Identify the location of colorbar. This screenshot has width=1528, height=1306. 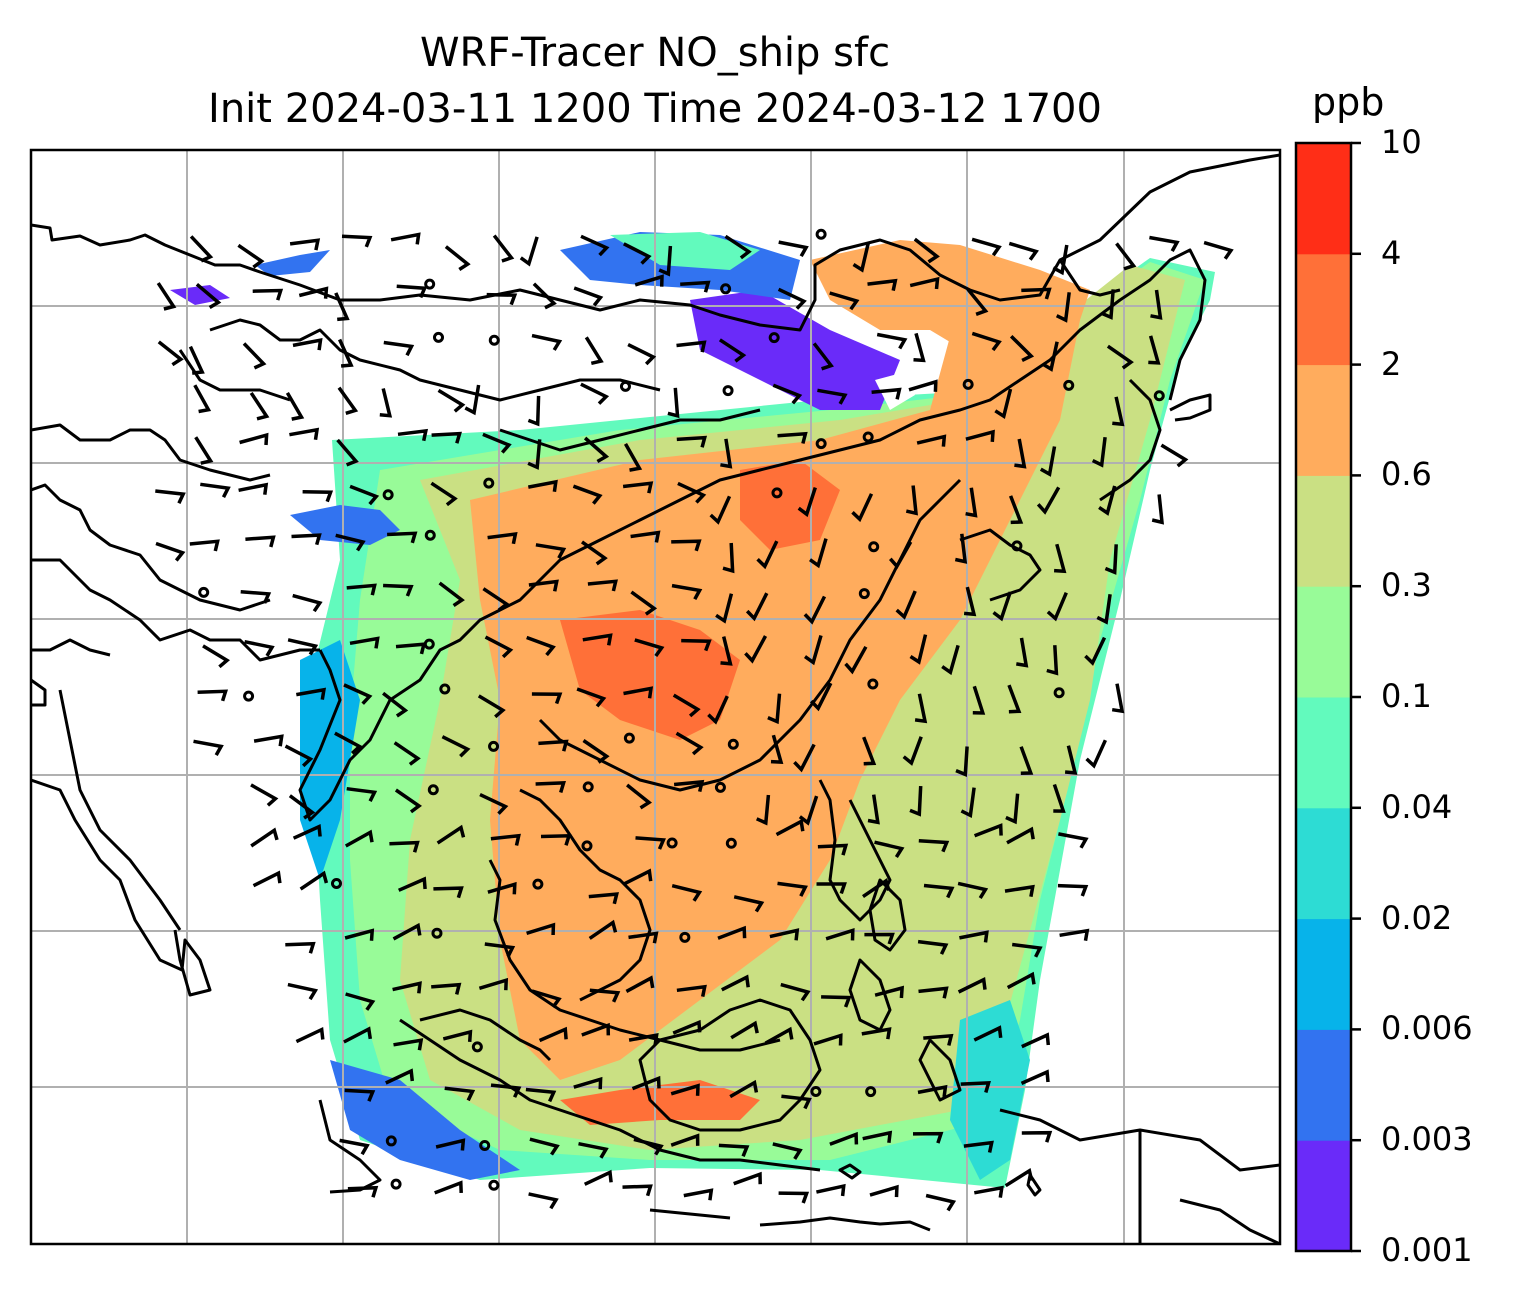
(1323, 697).